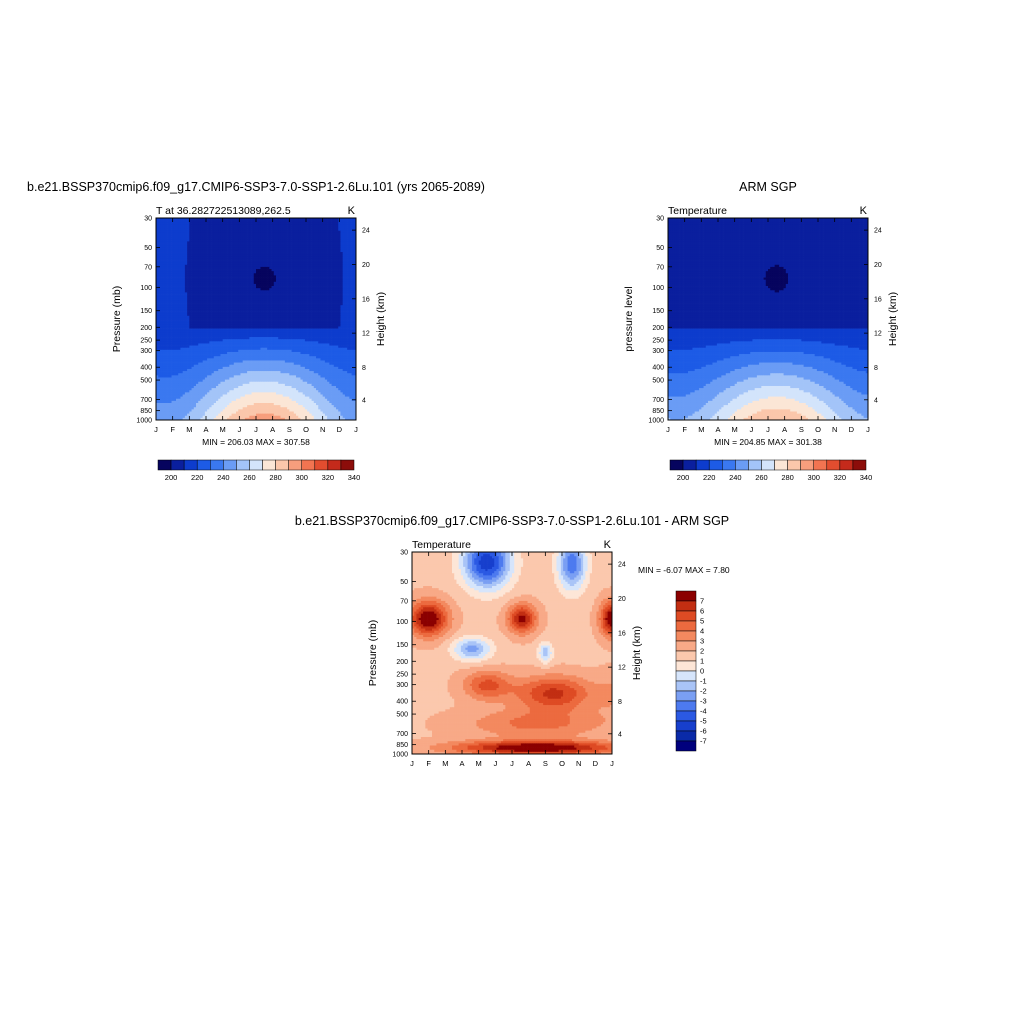 The width and height of the screenshot is (1024, 1024). Describe the element at coordinates (840, 477) in the screenshot. I see `colorbar-tick-label: 320` at that location.